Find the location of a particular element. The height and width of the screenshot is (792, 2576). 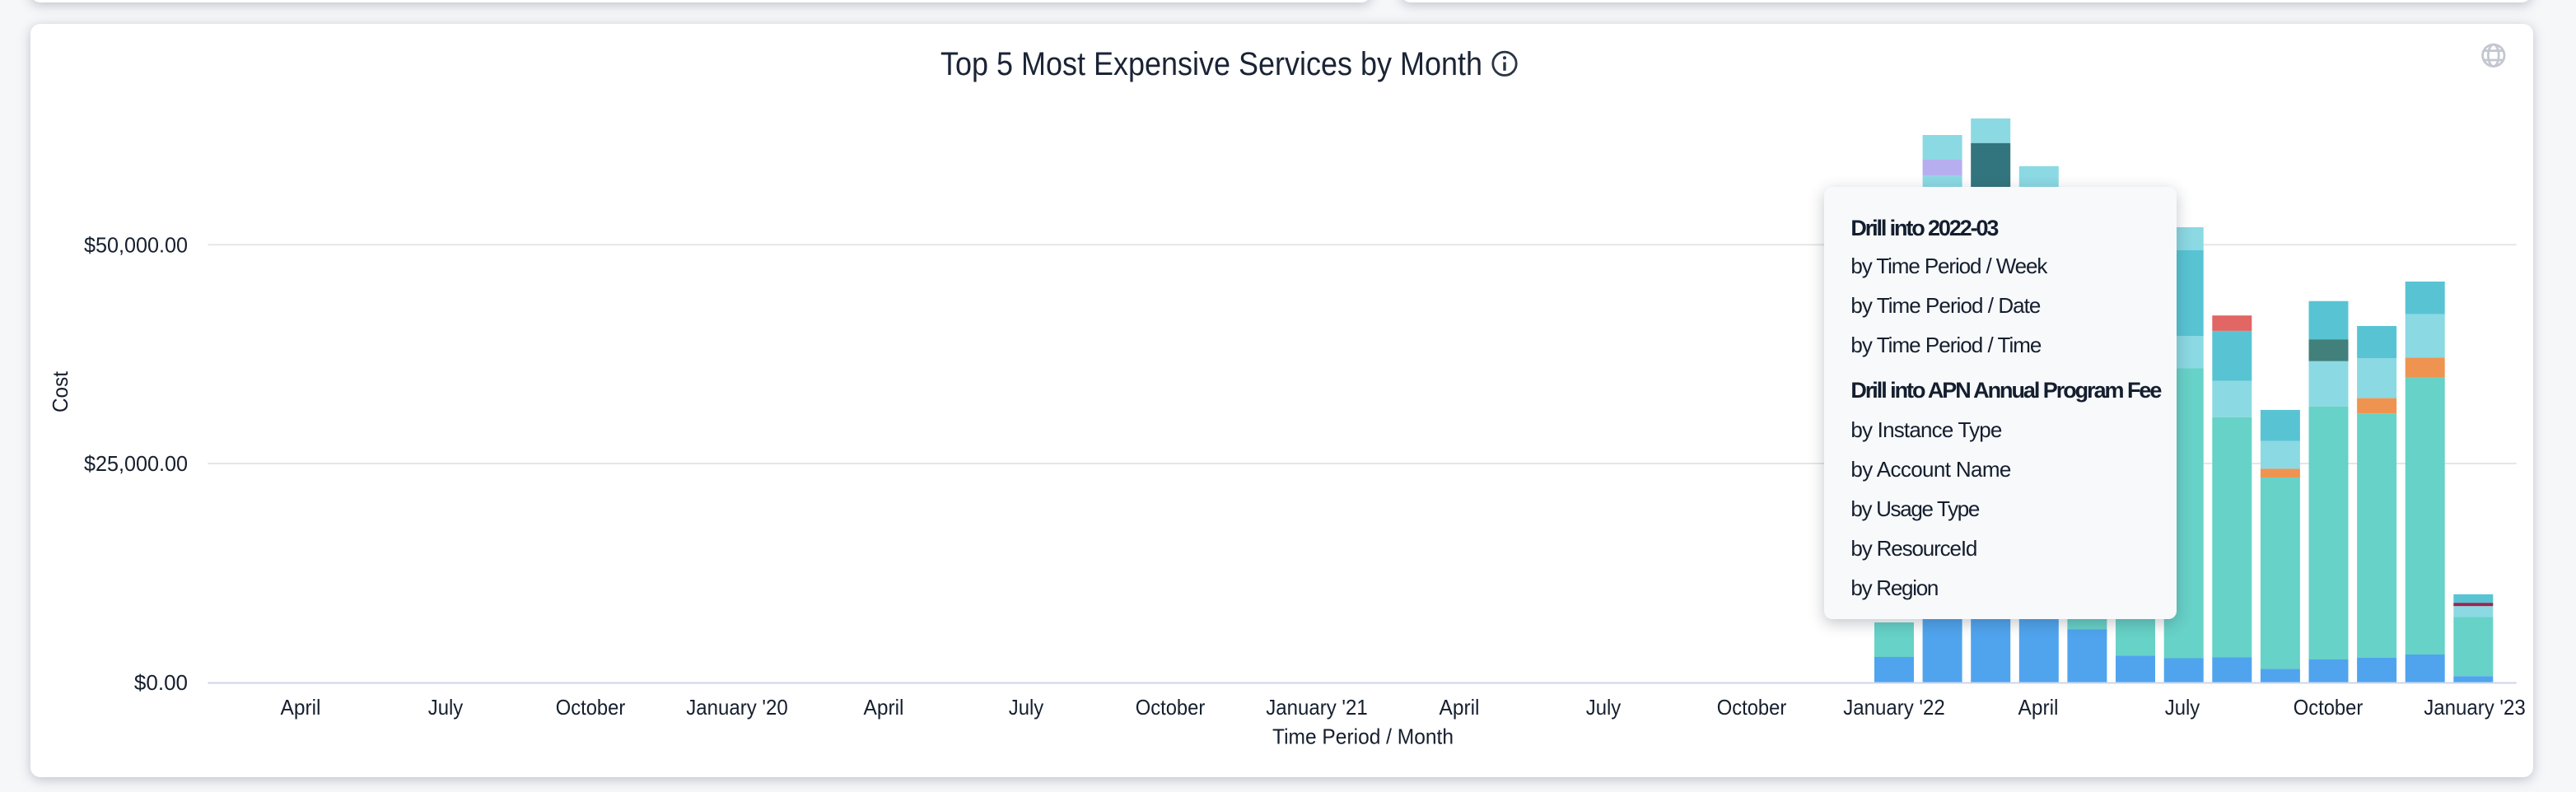

svg-text: January '23 is located at coordinates (2475, 708).